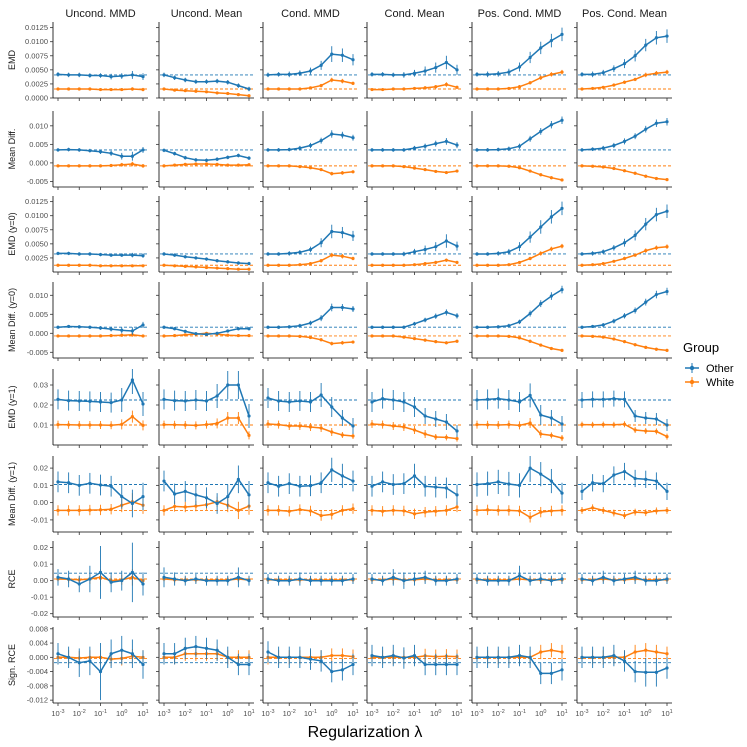 The image size is (747, 747). I want to click on y-tick-label: -0.004, so click(37, 671).